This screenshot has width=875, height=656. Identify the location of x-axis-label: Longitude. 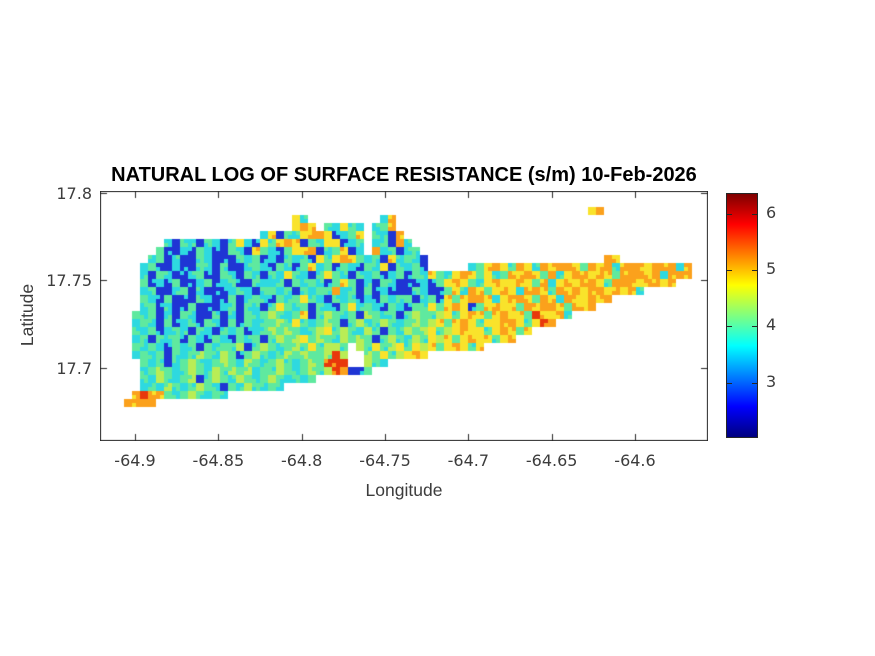
(404, 490).